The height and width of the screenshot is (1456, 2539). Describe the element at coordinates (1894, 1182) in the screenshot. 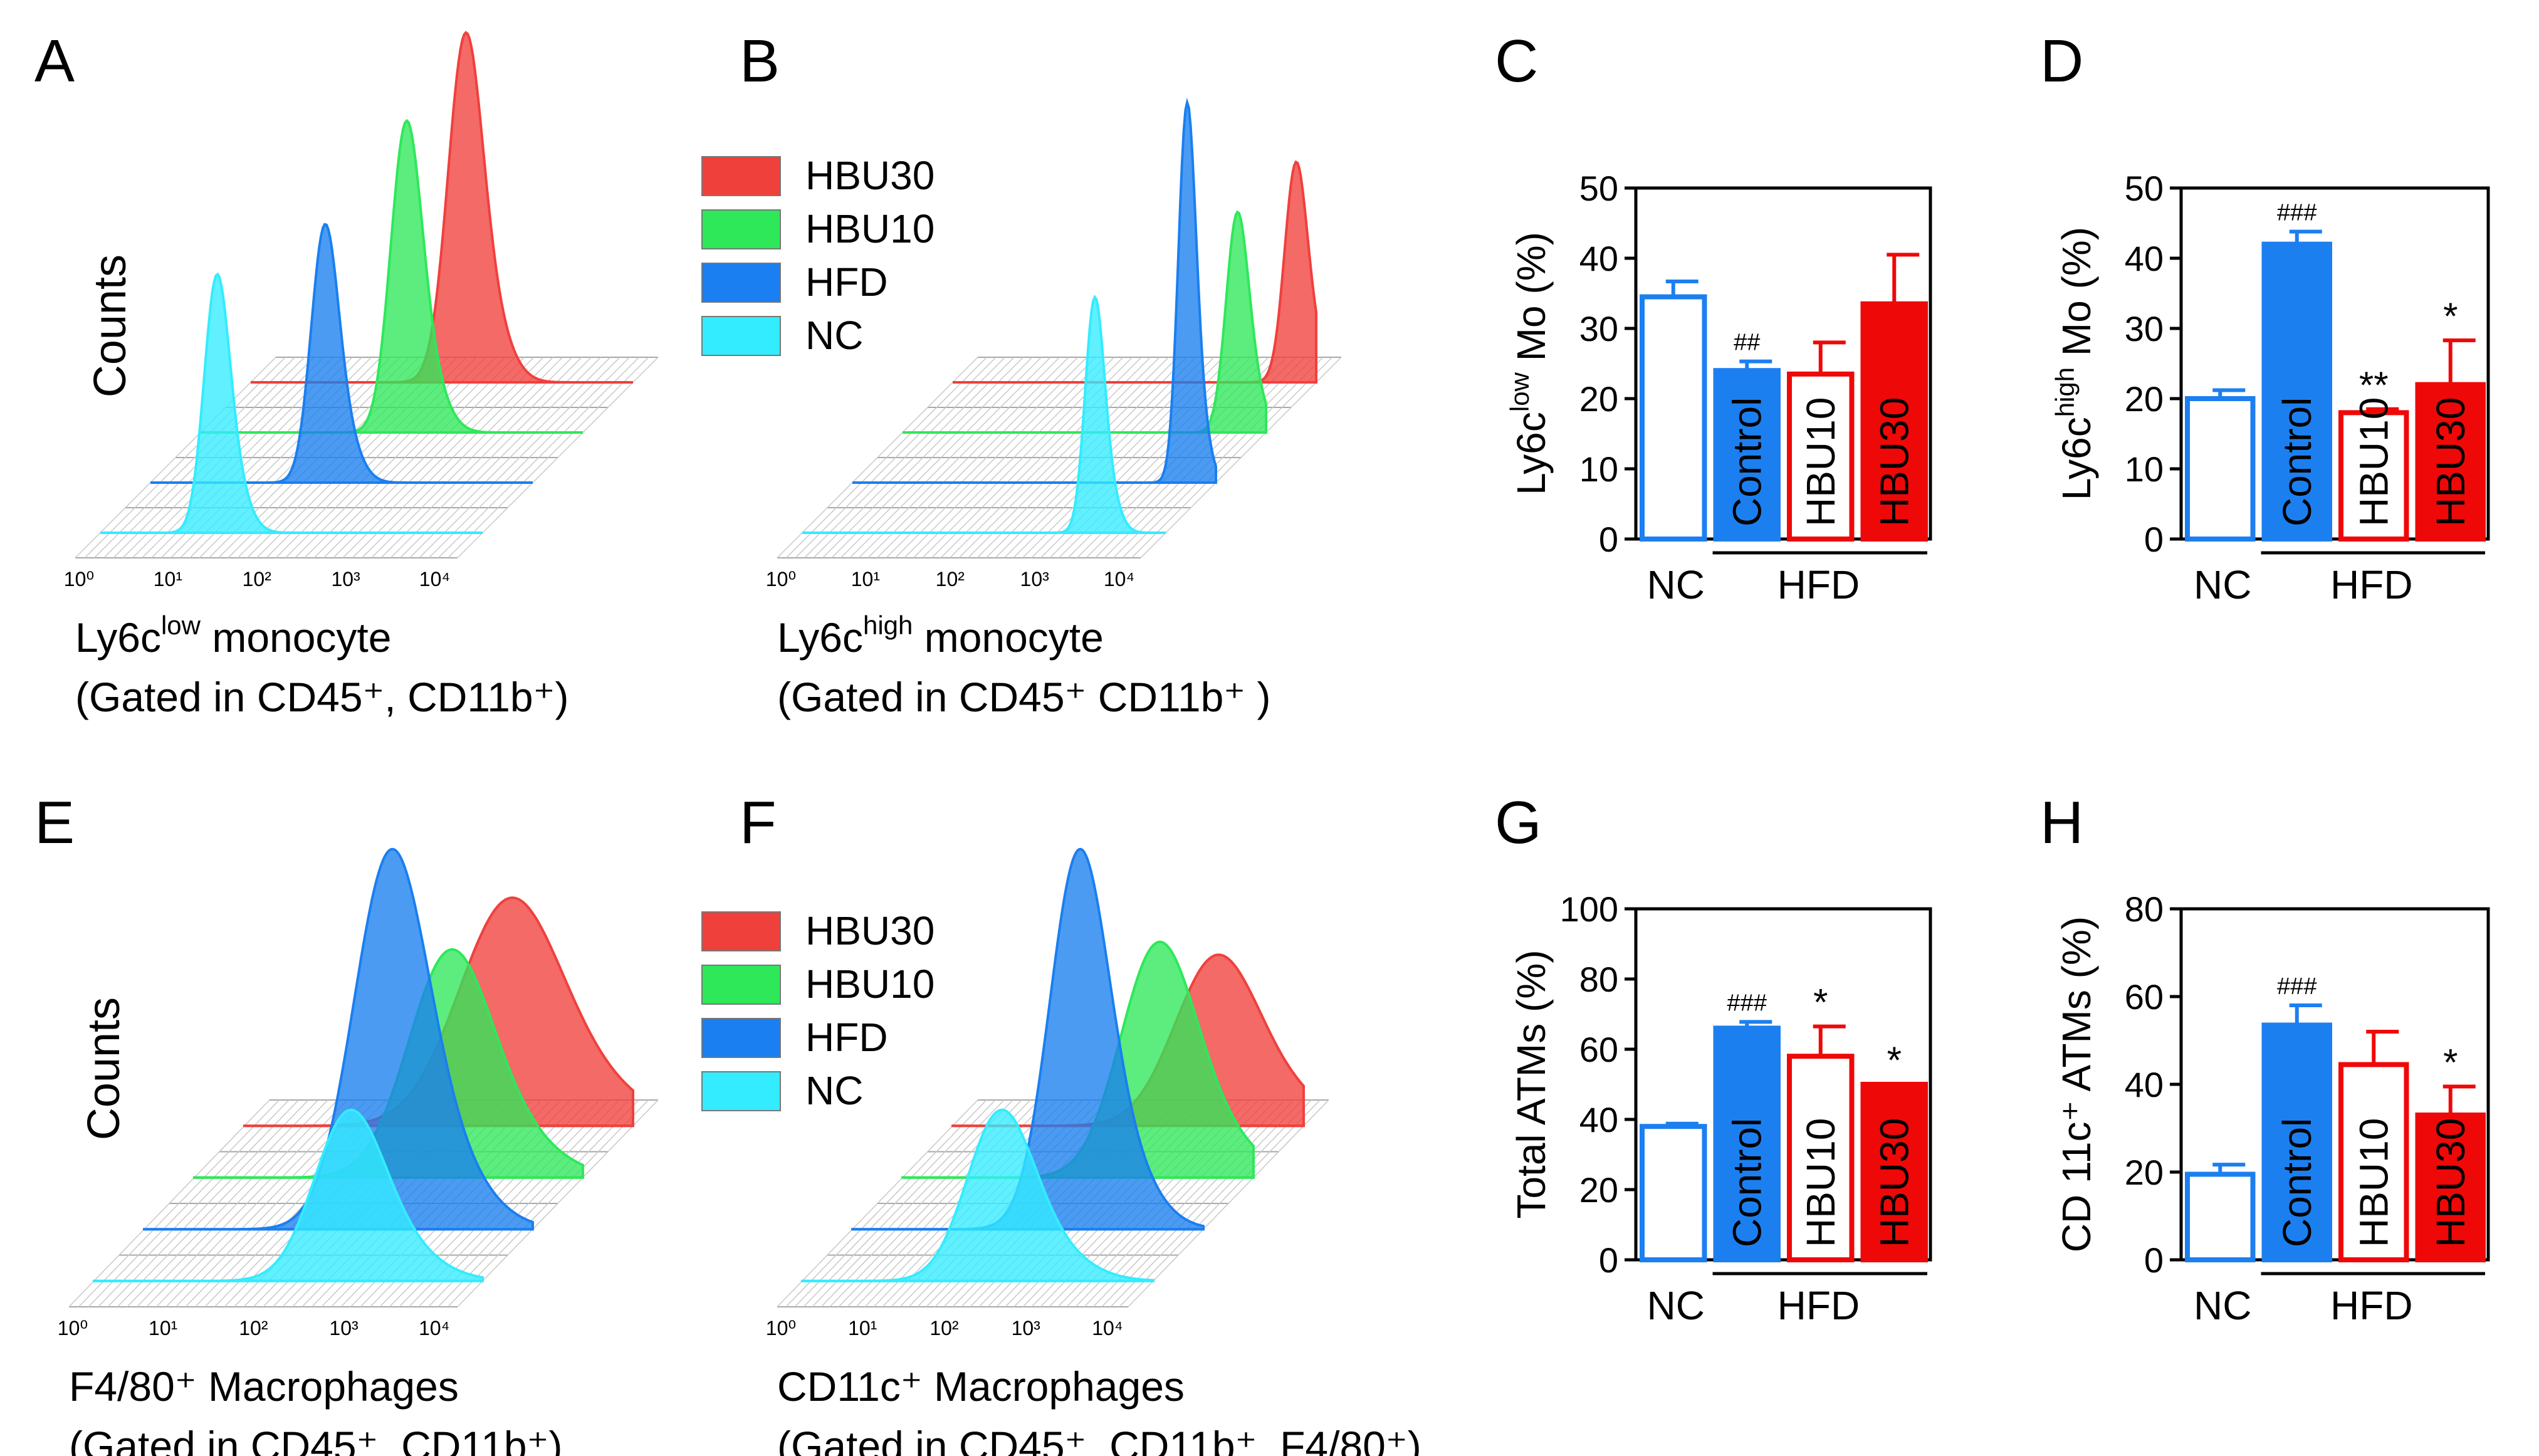

I see `bar-label-hbu30: HBU30` at that location.